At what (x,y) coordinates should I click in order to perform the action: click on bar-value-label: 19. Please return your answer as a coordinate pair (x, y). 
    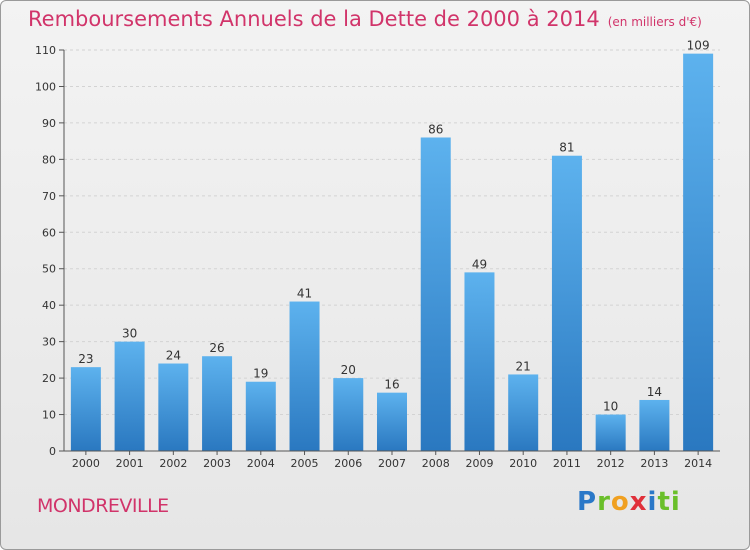
    Looking at the image, I should click on (260, 374).